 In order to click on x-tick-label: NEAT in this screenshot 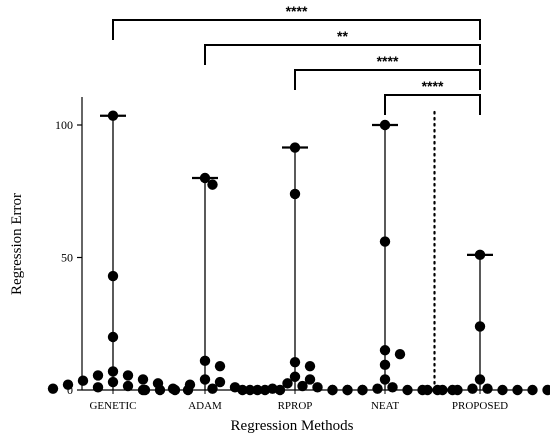, I will do `click(385, 406)`.